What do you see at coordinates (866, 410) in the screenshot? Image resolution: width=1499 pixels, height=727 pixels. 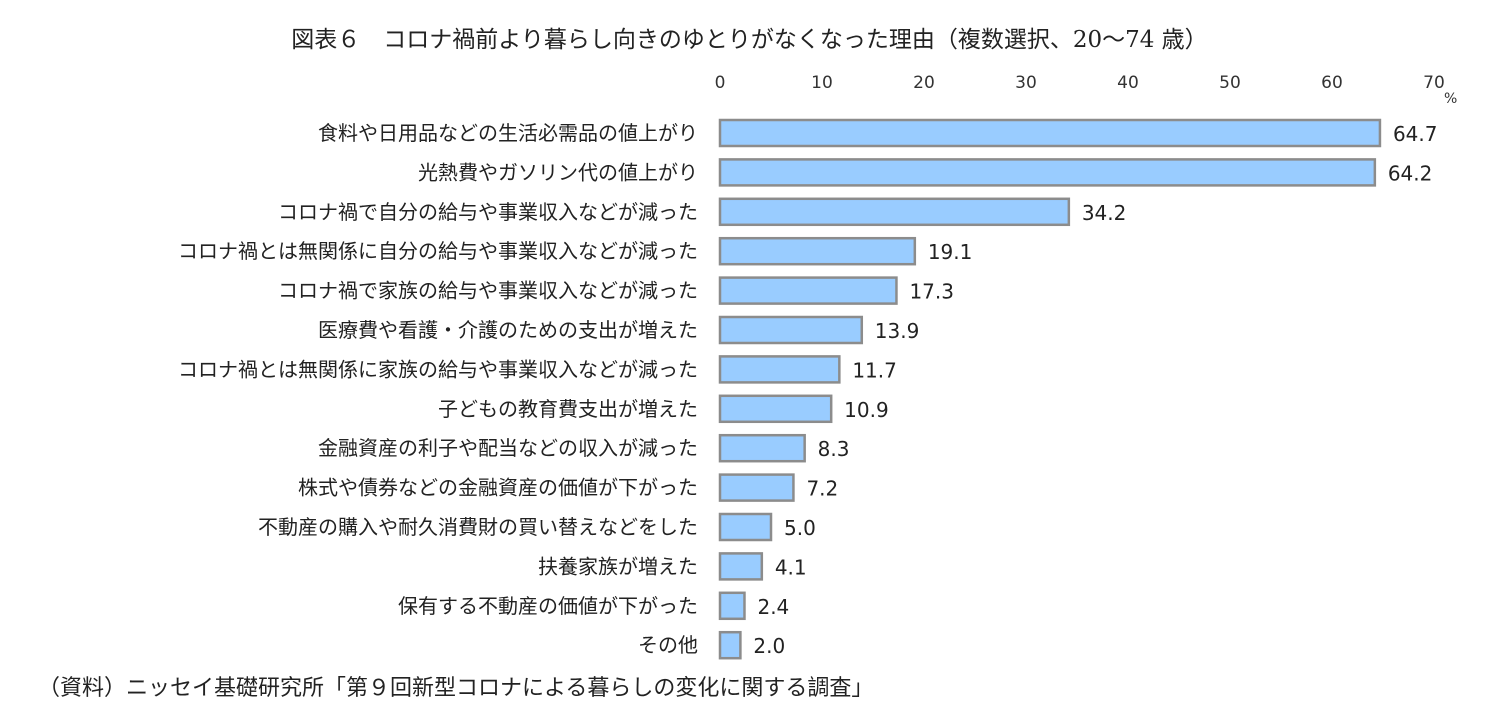 I see `value-label: 10.9` at bounding box center [866, 410].